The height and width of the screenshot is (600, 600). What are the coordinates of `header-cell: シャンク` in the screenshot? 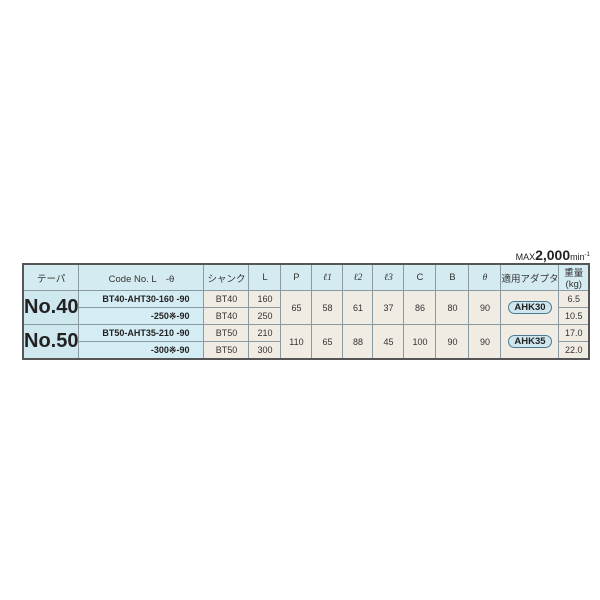 It's located at (226, 277).